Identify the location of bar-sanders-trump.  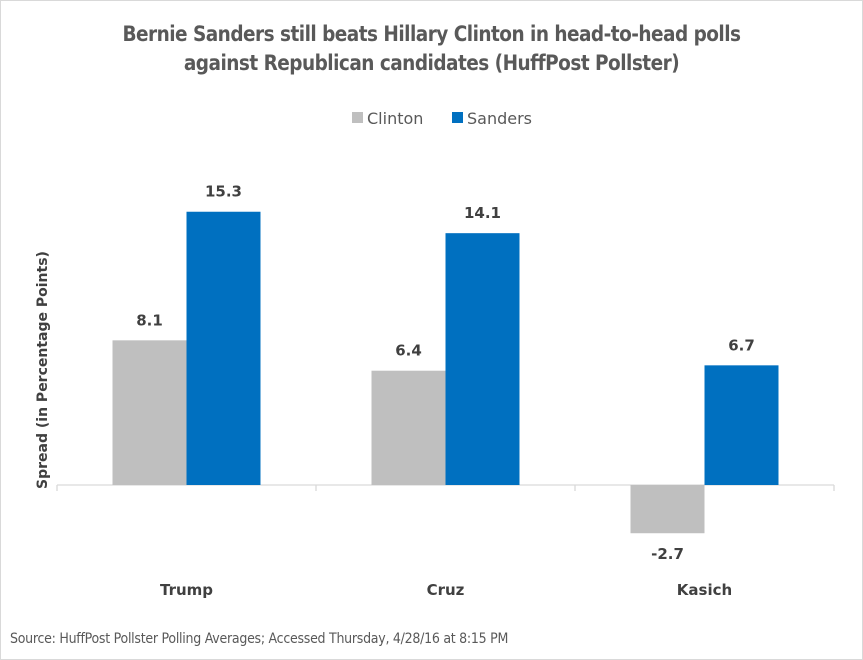
(223, 348).